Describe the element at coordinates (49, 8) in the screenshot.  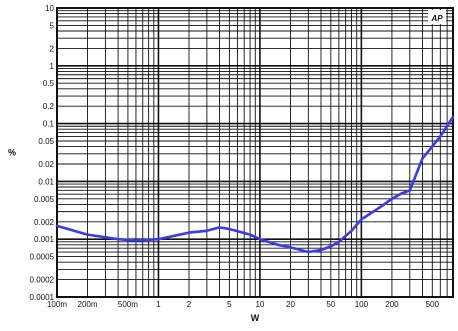
I see `y-tick-label: 10` at that location.